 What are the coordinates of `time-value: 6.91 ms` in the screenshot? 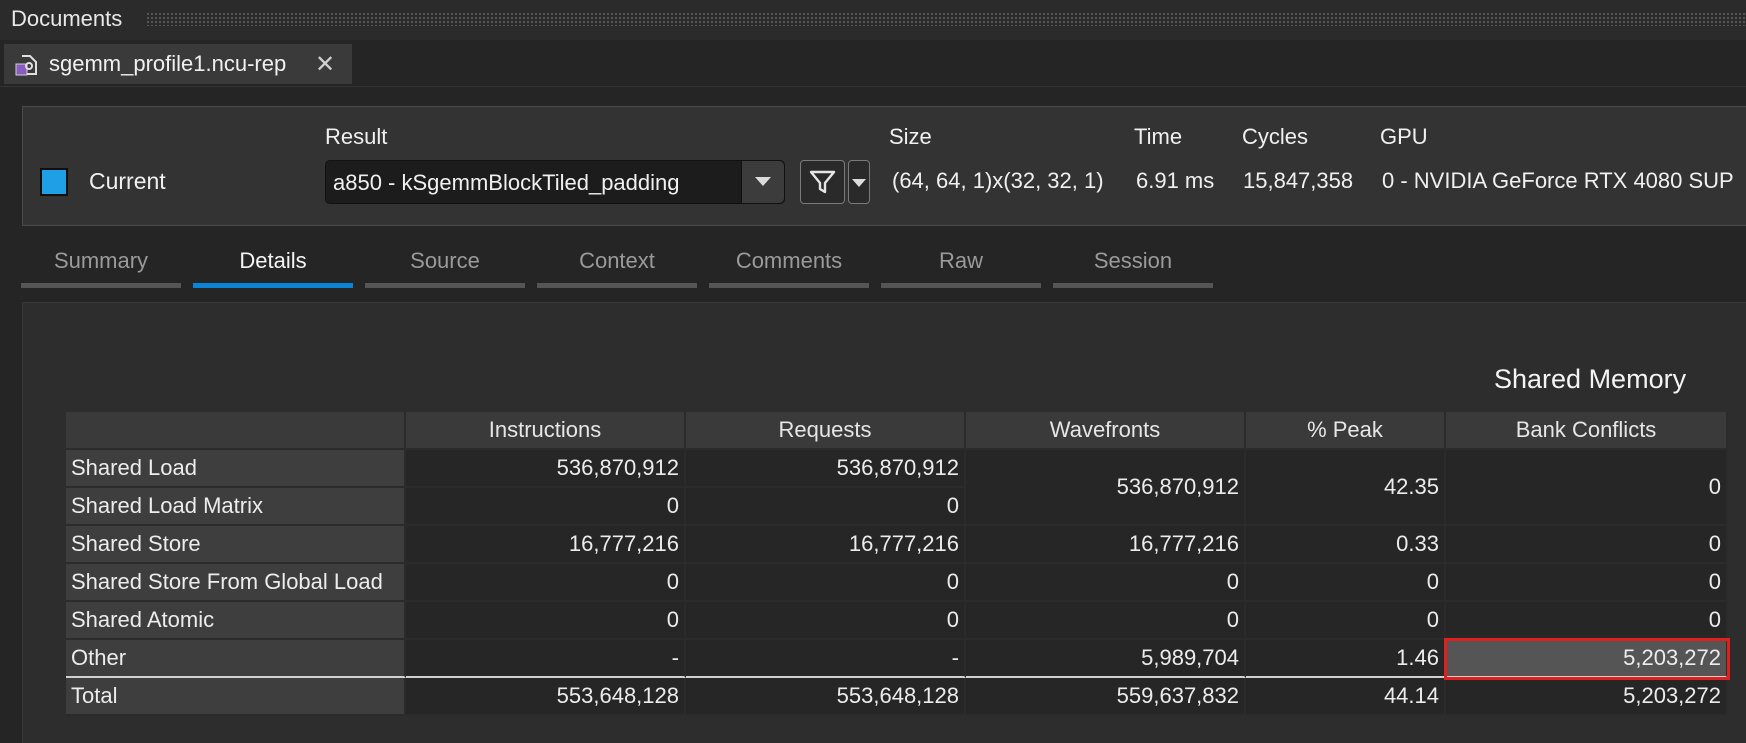 It's located at (1175, 180).